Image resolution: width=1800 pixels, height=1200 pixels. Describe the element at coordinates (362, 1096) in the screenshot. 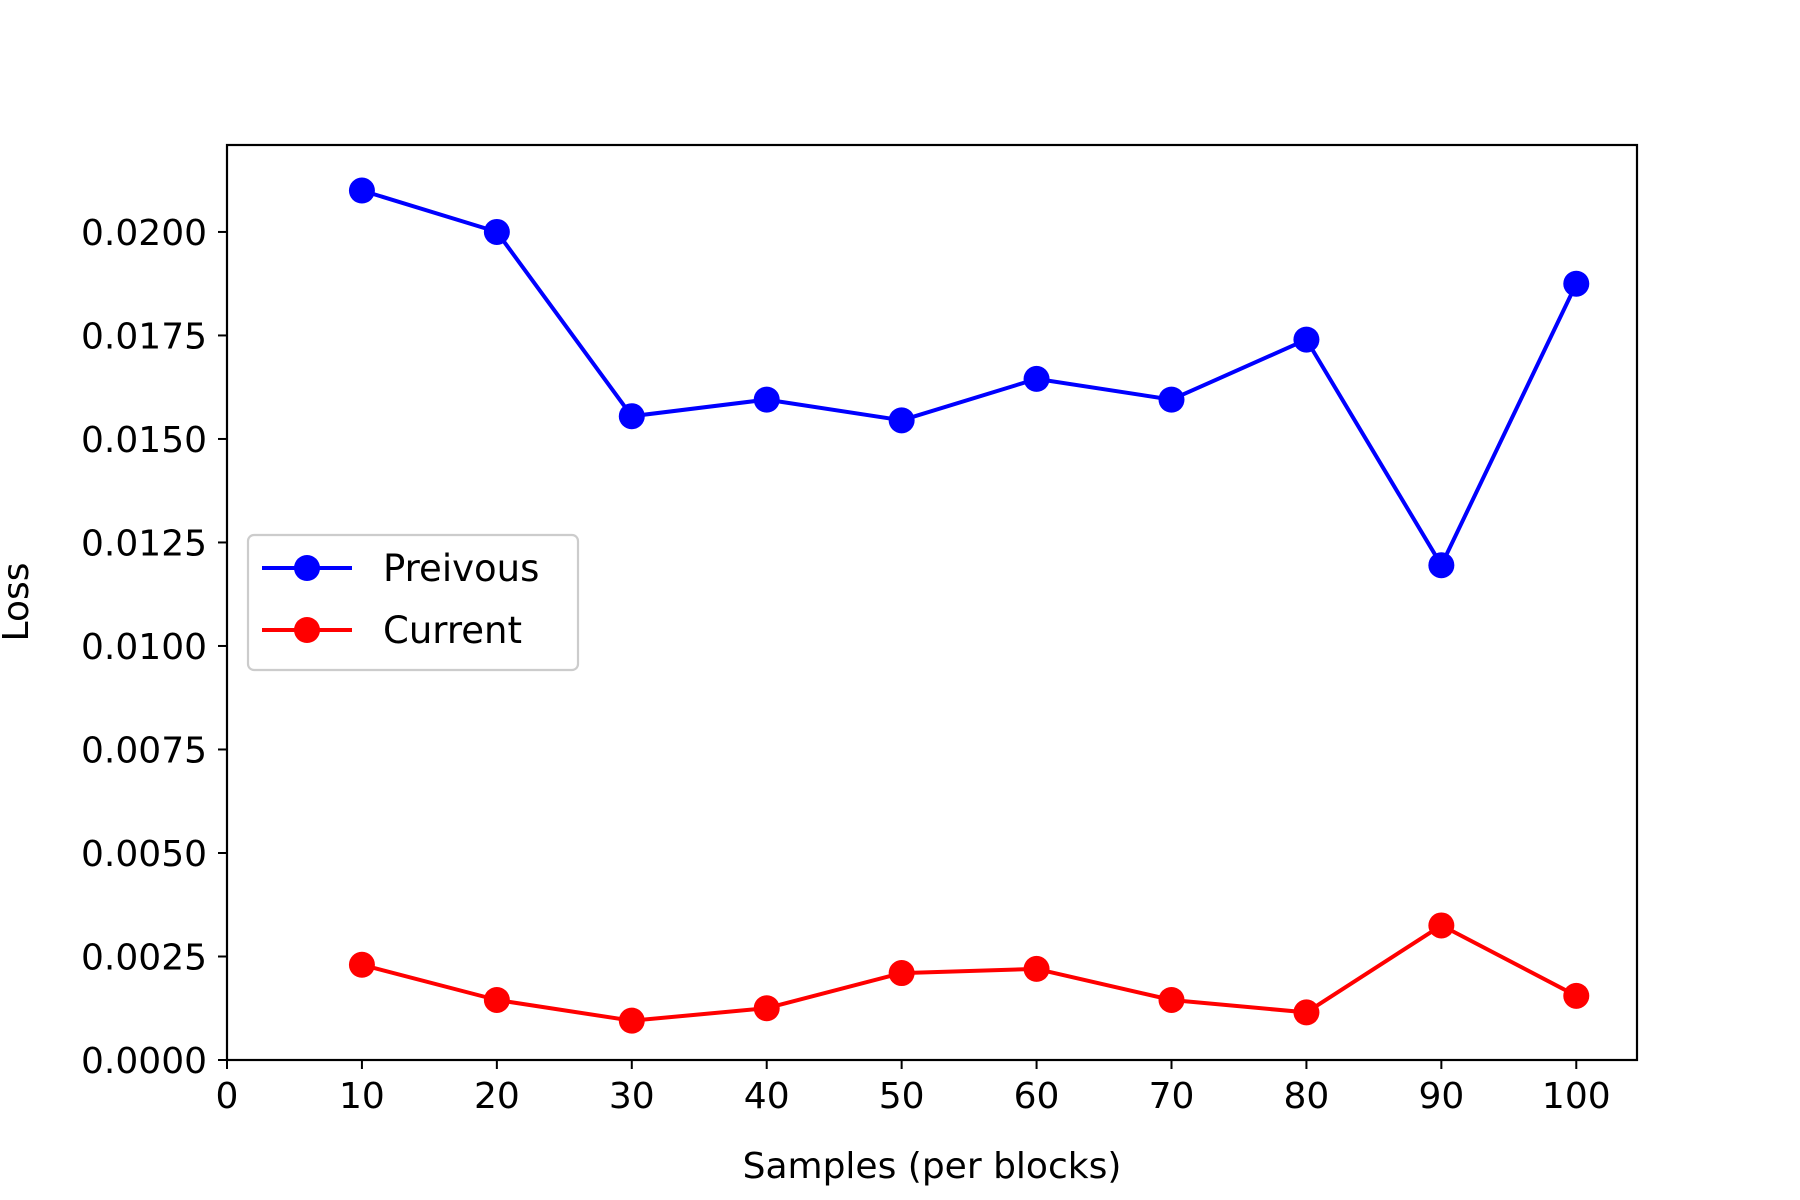

I see `x-tick-label: 10` at that location.